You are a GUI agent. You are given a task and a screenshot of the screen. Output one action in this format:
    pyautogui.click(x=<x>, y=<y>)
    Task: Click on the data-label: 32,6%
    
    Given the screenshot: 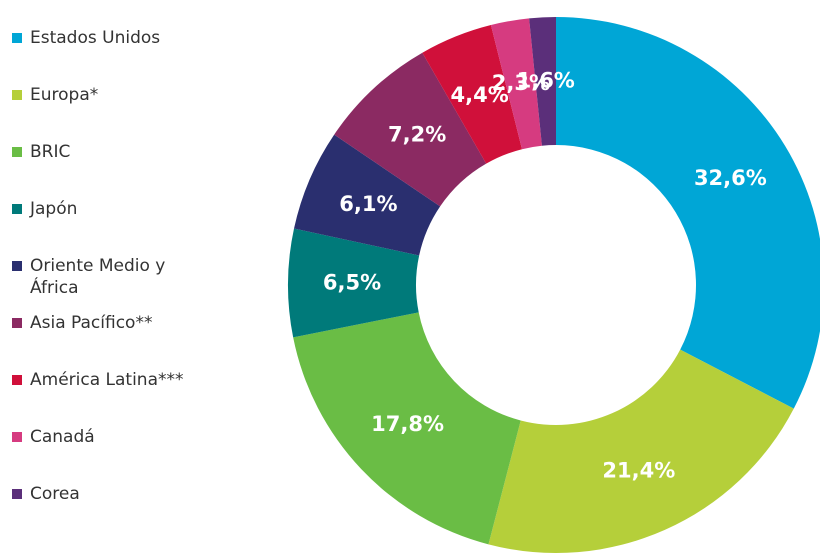 What is the action you would take?
    pyautogui.click(x=730, y=178)
    